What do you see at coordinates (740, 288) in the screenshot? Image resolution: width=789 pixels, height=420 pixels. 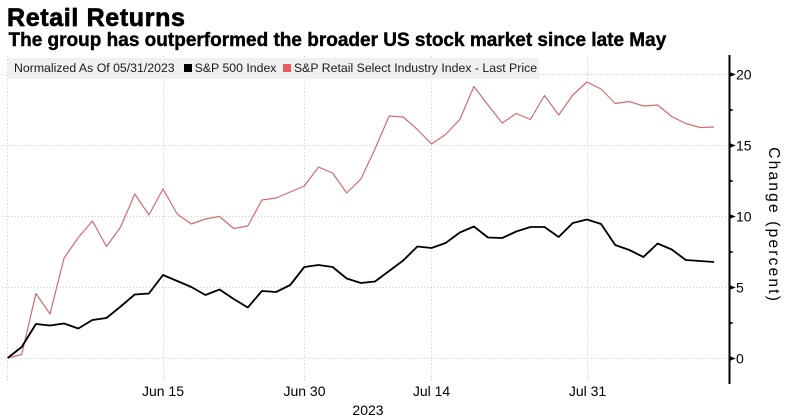 I see `svg-text: 5` at bounding box center [740, 288].